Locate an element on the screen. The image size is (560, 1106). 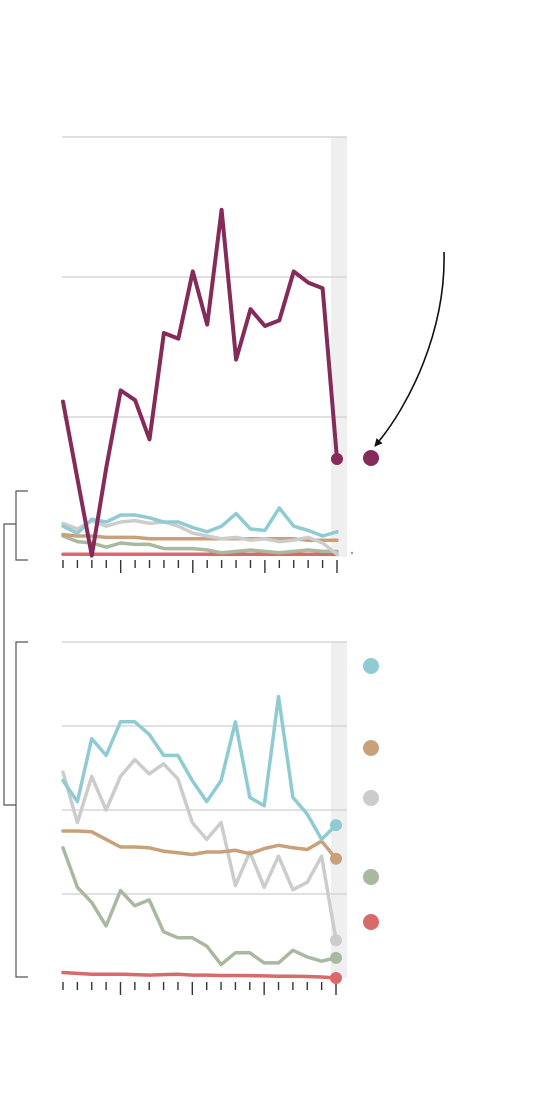
zoom-bracket-bottom is located at coordinates (21, 809).